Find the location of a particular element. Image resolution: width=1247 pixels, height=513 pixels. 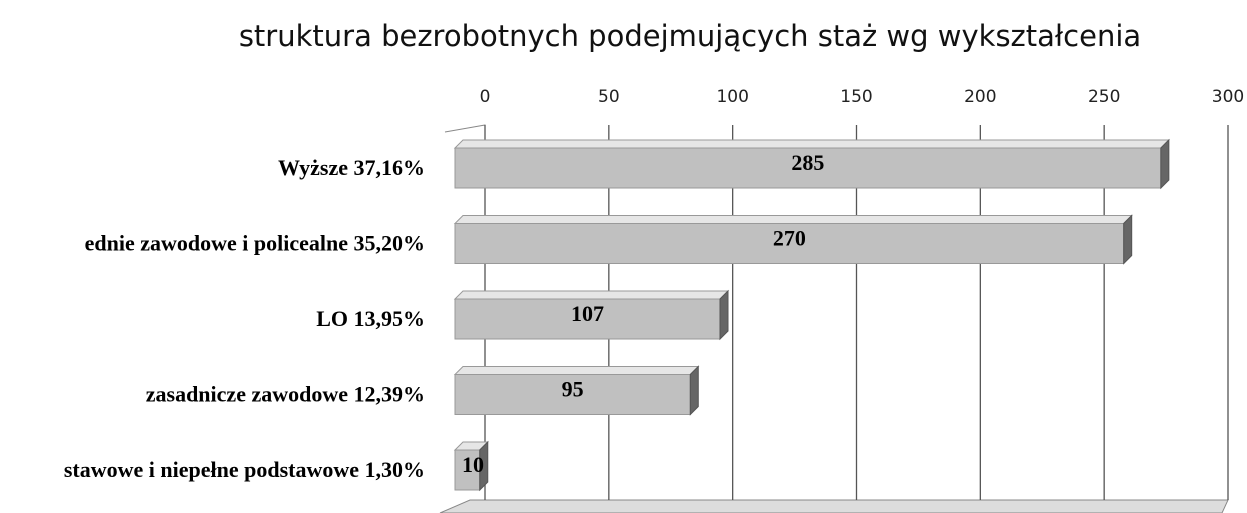

category-label: LO 13,95% is located at coordinates (370, 318).